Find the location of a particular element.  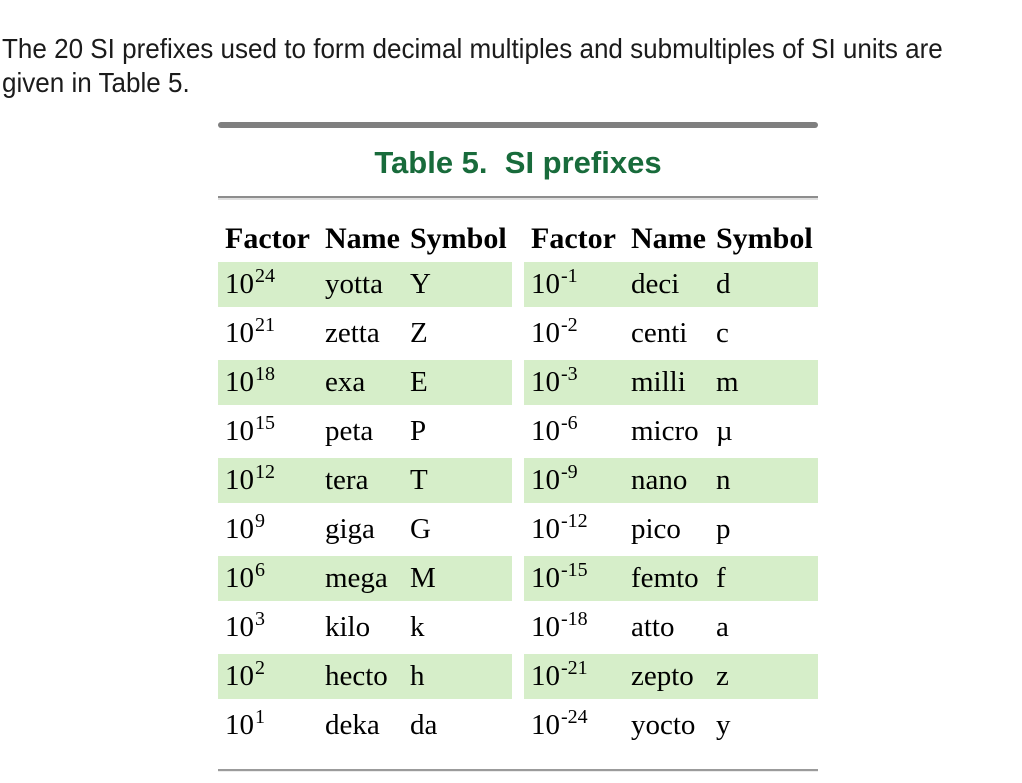

factor-cell: 10-6 is located at coordinates (554, 431).